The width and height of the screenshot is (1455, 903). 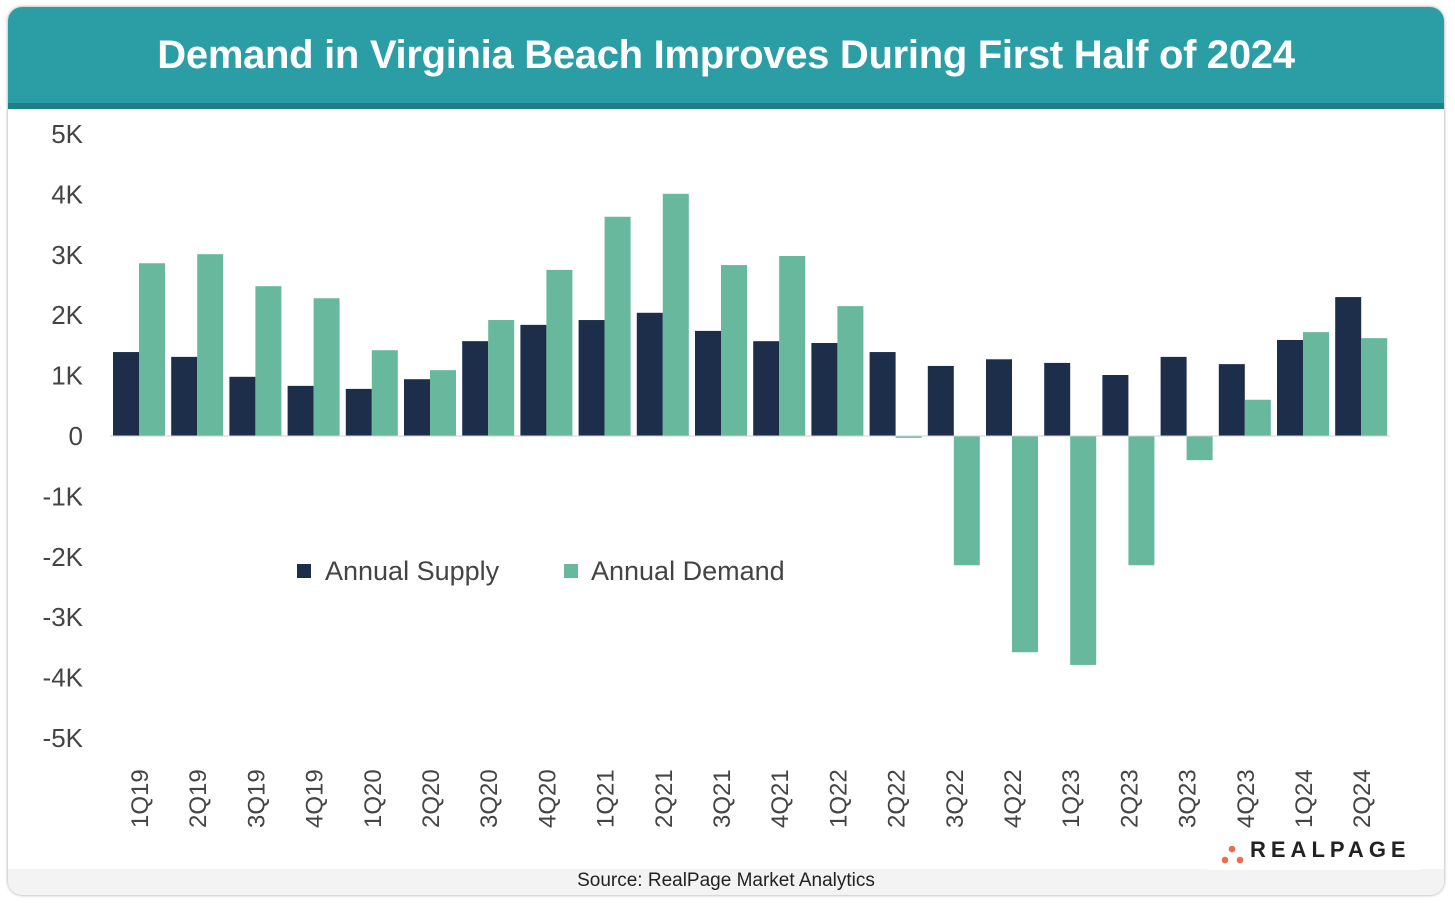 What do you see at coordinates (304, 571) in the screenshot?
I see `legend-swatch-supply` at bounding box center [304, 571].